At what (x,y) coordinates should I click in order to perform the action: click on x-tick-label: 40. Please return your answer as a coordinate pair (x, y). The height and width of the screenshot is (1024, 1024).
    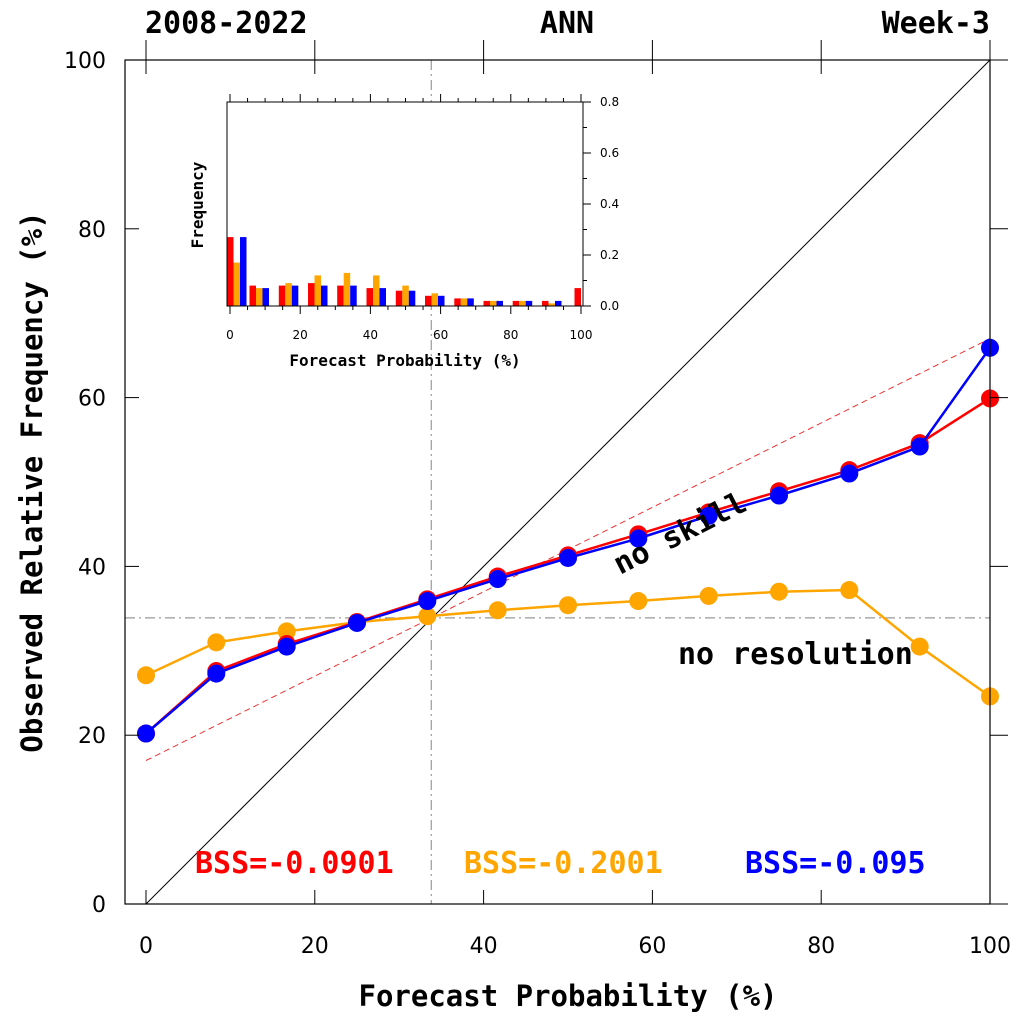
    Looking at the image, I should click on (484, 946).